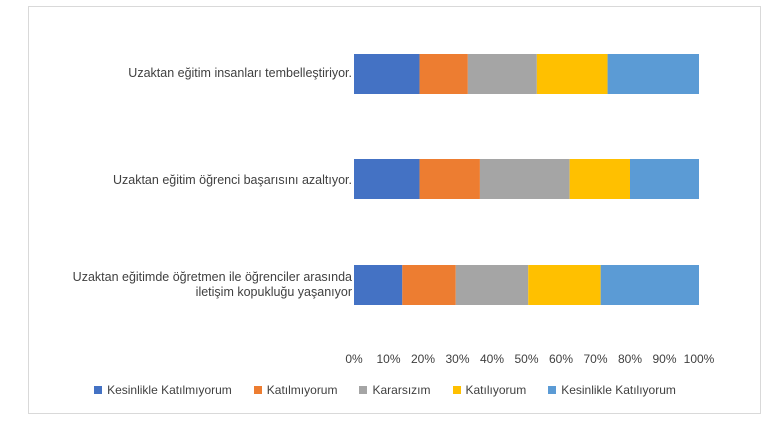 The image size is (770, 436). I want to click on x-tick-label: 0%, so click(354, 359).